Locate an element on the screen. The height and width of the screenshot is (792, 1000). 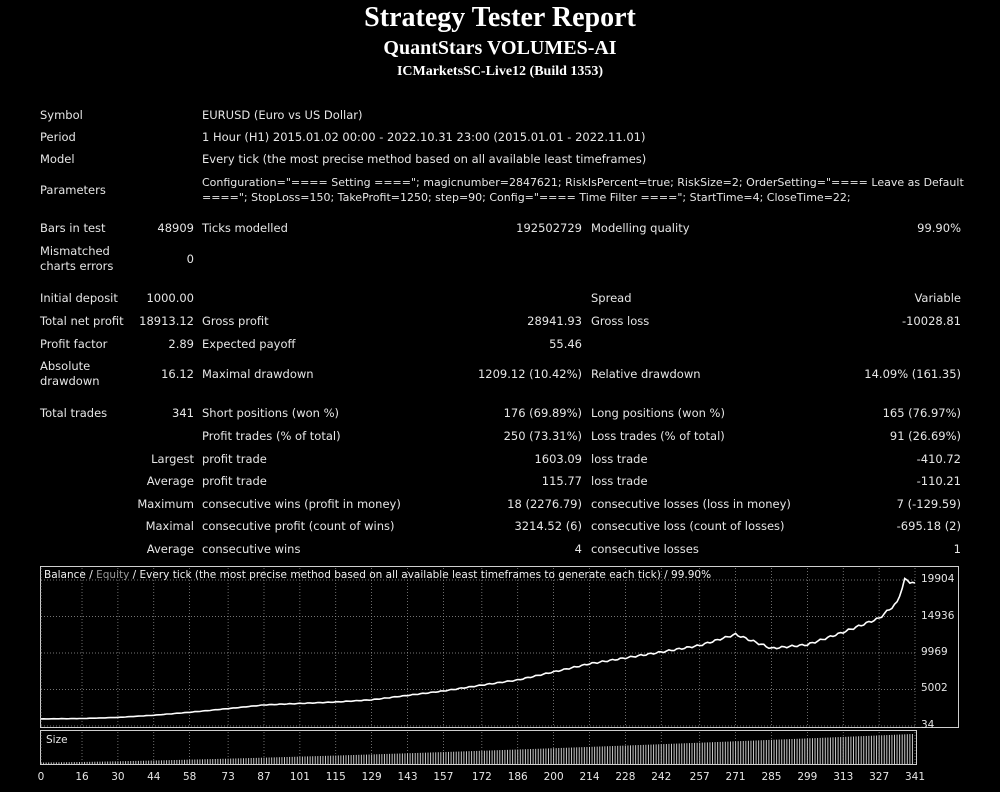
spread-label: Spread is located at coordinates (611, 298).